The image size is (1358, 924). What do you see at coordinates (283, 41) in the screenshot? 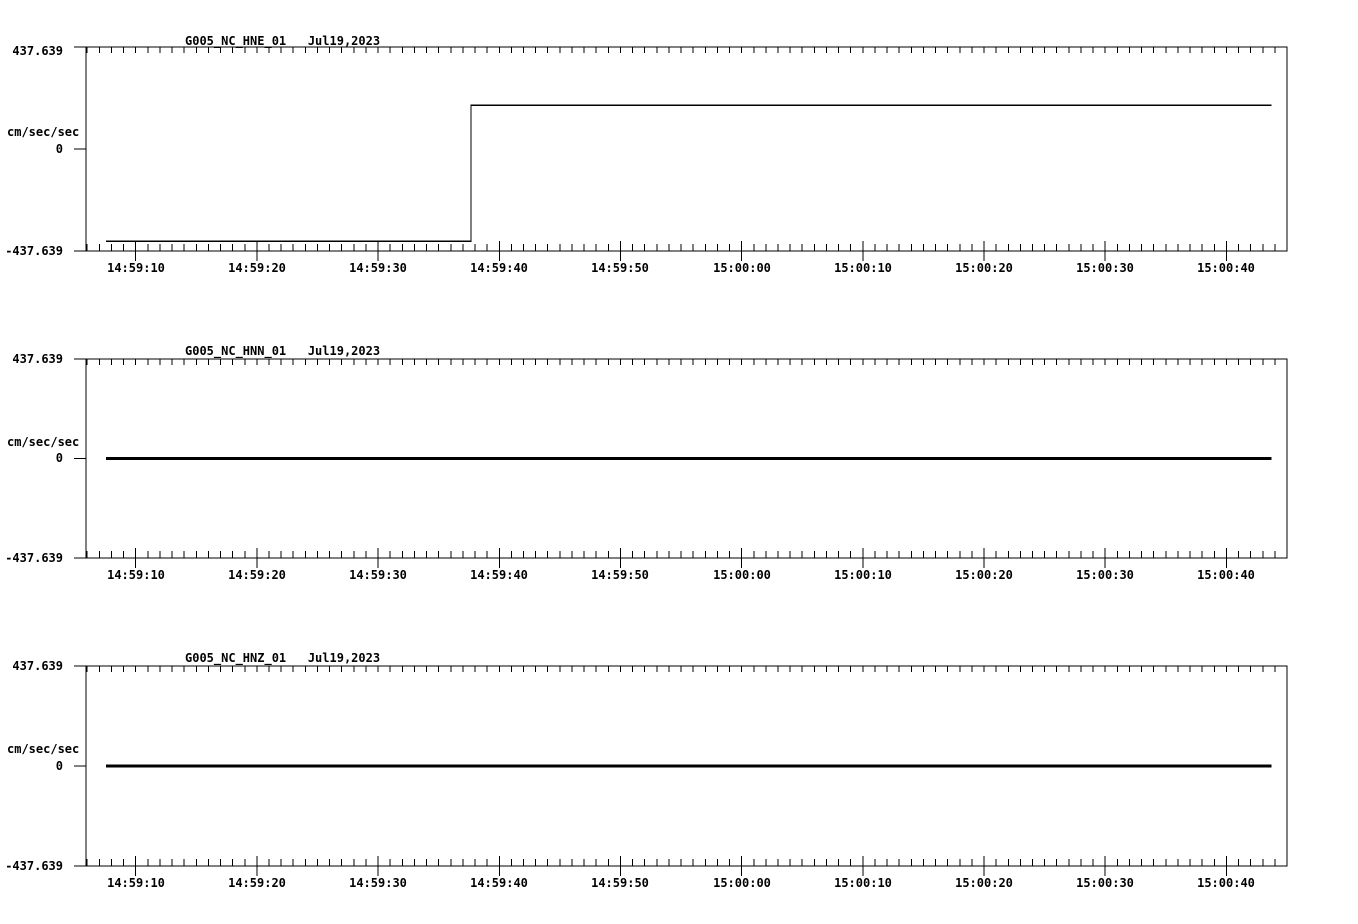
I see `chart-title: G005_NC_HNE_01 Jul19,2023` at bounding box center [283, 41].